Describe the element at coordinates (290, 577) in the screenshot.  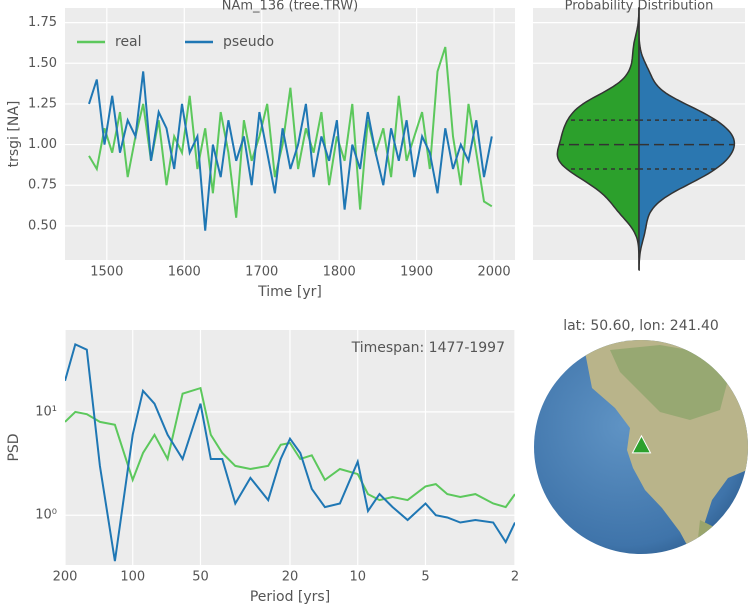
I see `x-tick-label: 20` at that location.